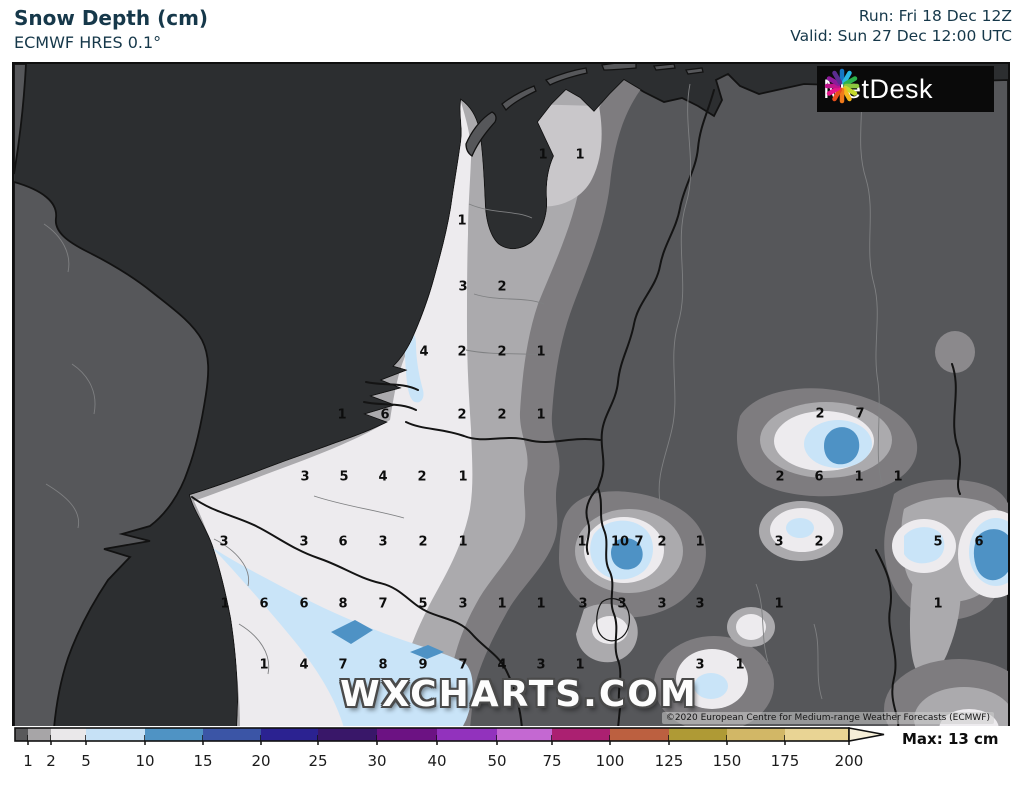  Describe the element at coordinates (519, 694) in the screenshot. I see `watermark: WXCHARTS.COM` at that location.